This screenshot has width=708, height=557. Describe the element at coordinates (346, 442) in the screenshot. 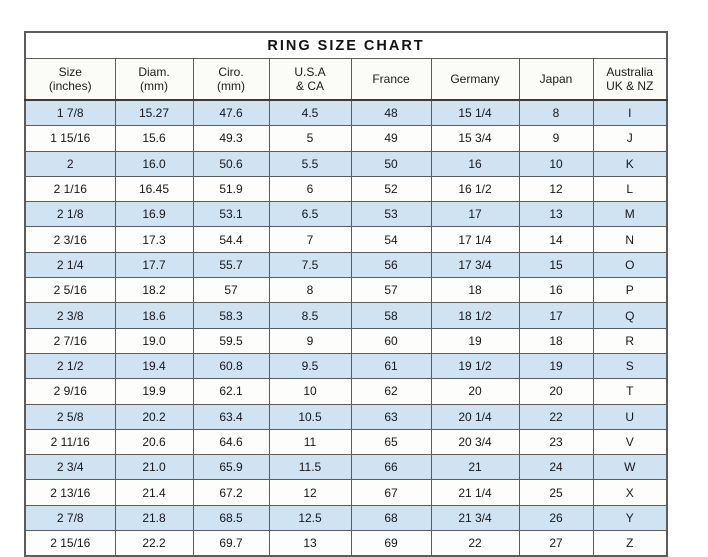

I see `table-row: 2 11/16 20.6 64.6 11 65 20 3/4 23 V` at that location.